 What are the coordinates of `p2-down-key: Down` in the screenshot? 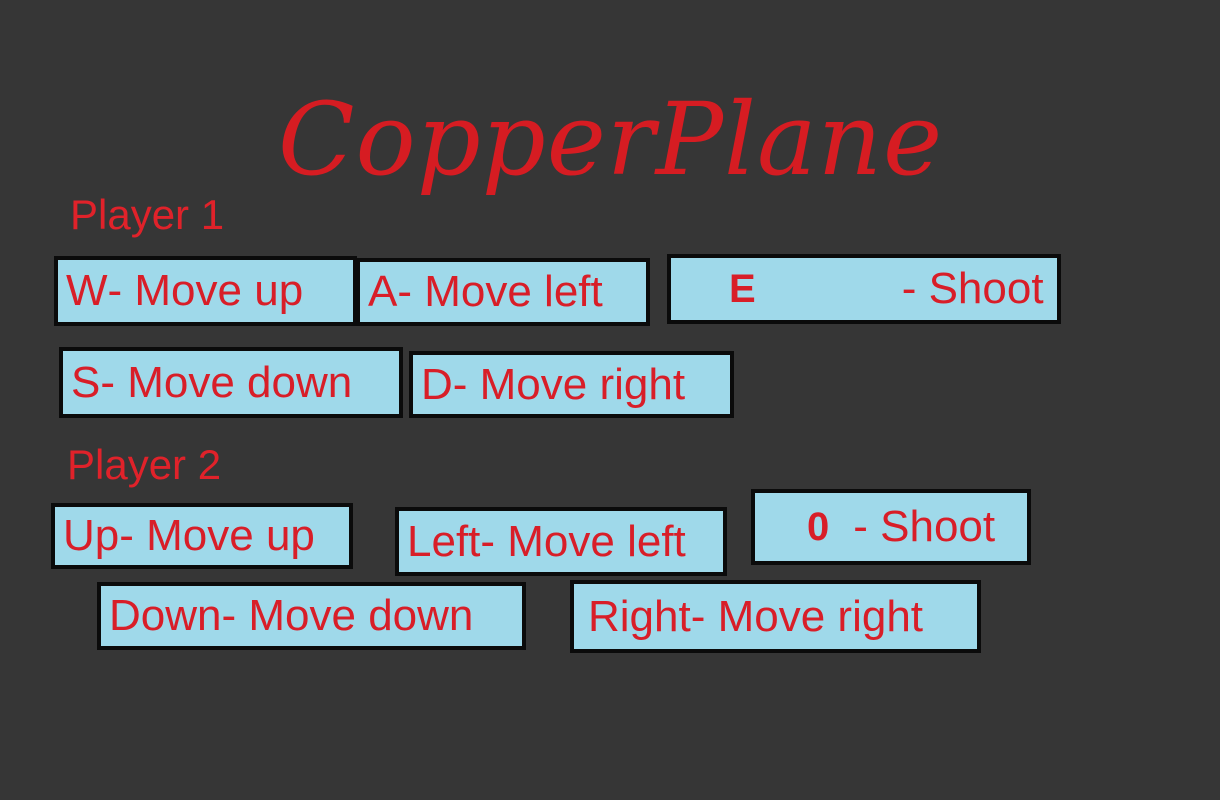 It's located at (165, 615).